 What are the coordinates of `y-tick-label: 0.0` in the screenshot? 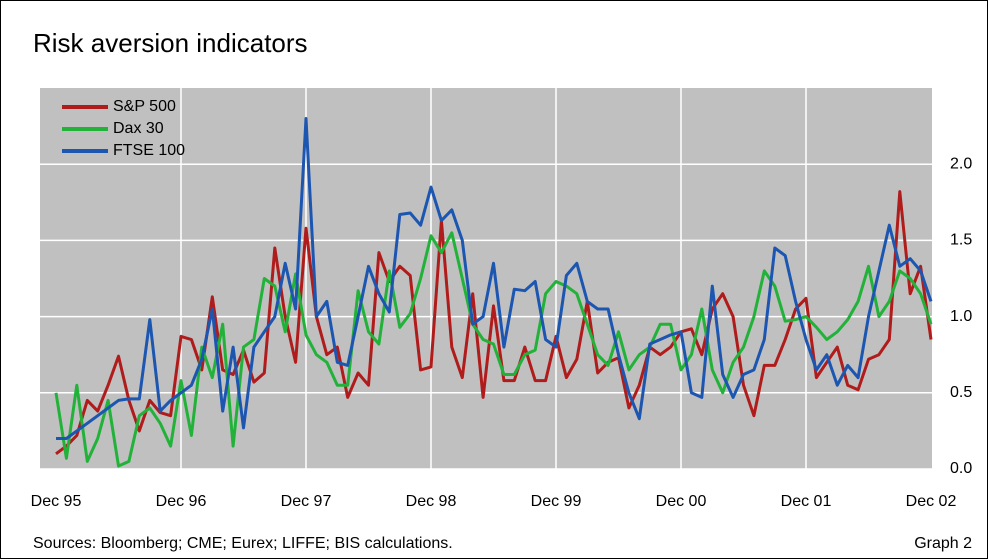 It's located at (961, 468).